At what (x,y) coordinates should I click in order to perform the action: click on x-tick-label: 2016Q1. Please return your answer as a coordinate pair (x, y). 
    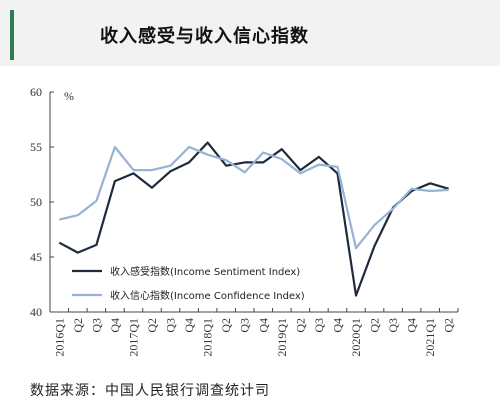
    Looking at the image, I should click on (59, 337).